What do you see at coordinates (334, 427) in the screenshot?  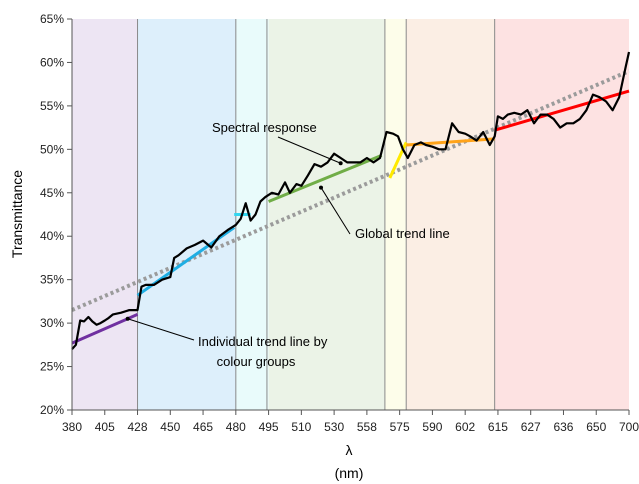 I see `x-tick-label: 530` at bounding box center [334, 427].